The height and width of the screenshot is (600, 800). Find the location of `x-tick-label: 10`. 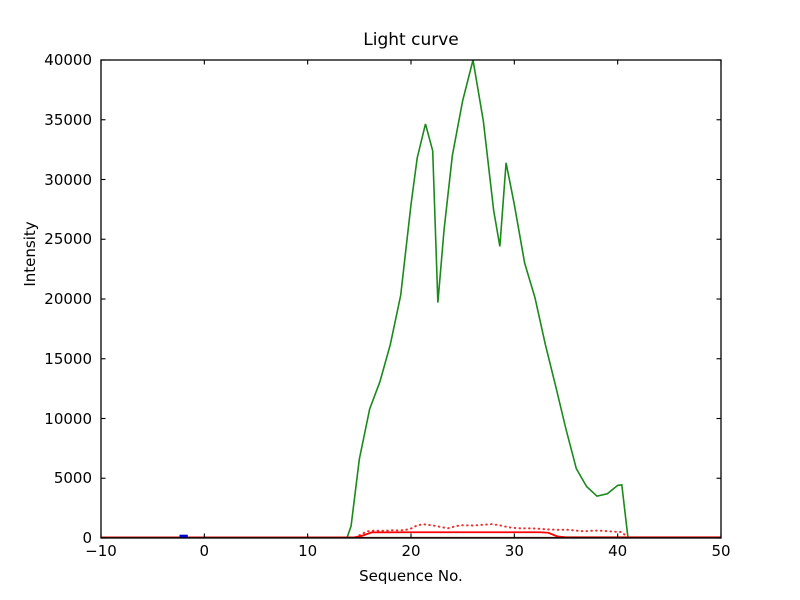

x-tick-label: 10 is located at coordinates (308, 551).